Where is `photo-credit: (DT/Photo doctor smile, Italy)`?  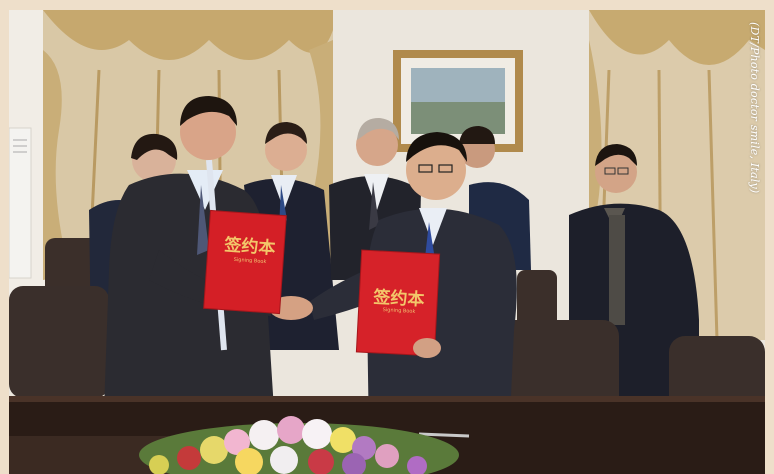 photo-credit: (DT/Photo doctor smile, Italy) is located at coordinates (754, 108).